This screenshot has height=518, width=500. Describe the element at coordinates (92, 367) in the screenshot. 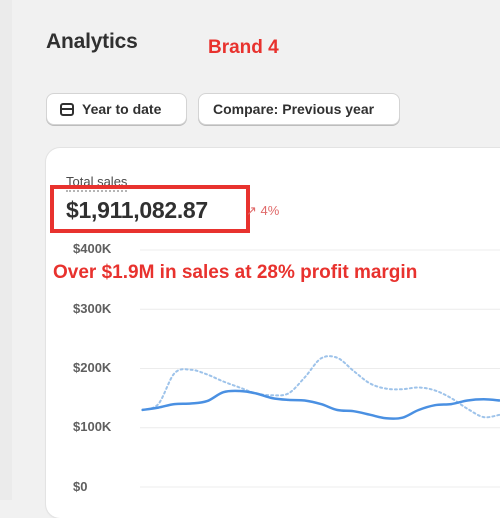

I see `y-tick-label: $200K` at that location.